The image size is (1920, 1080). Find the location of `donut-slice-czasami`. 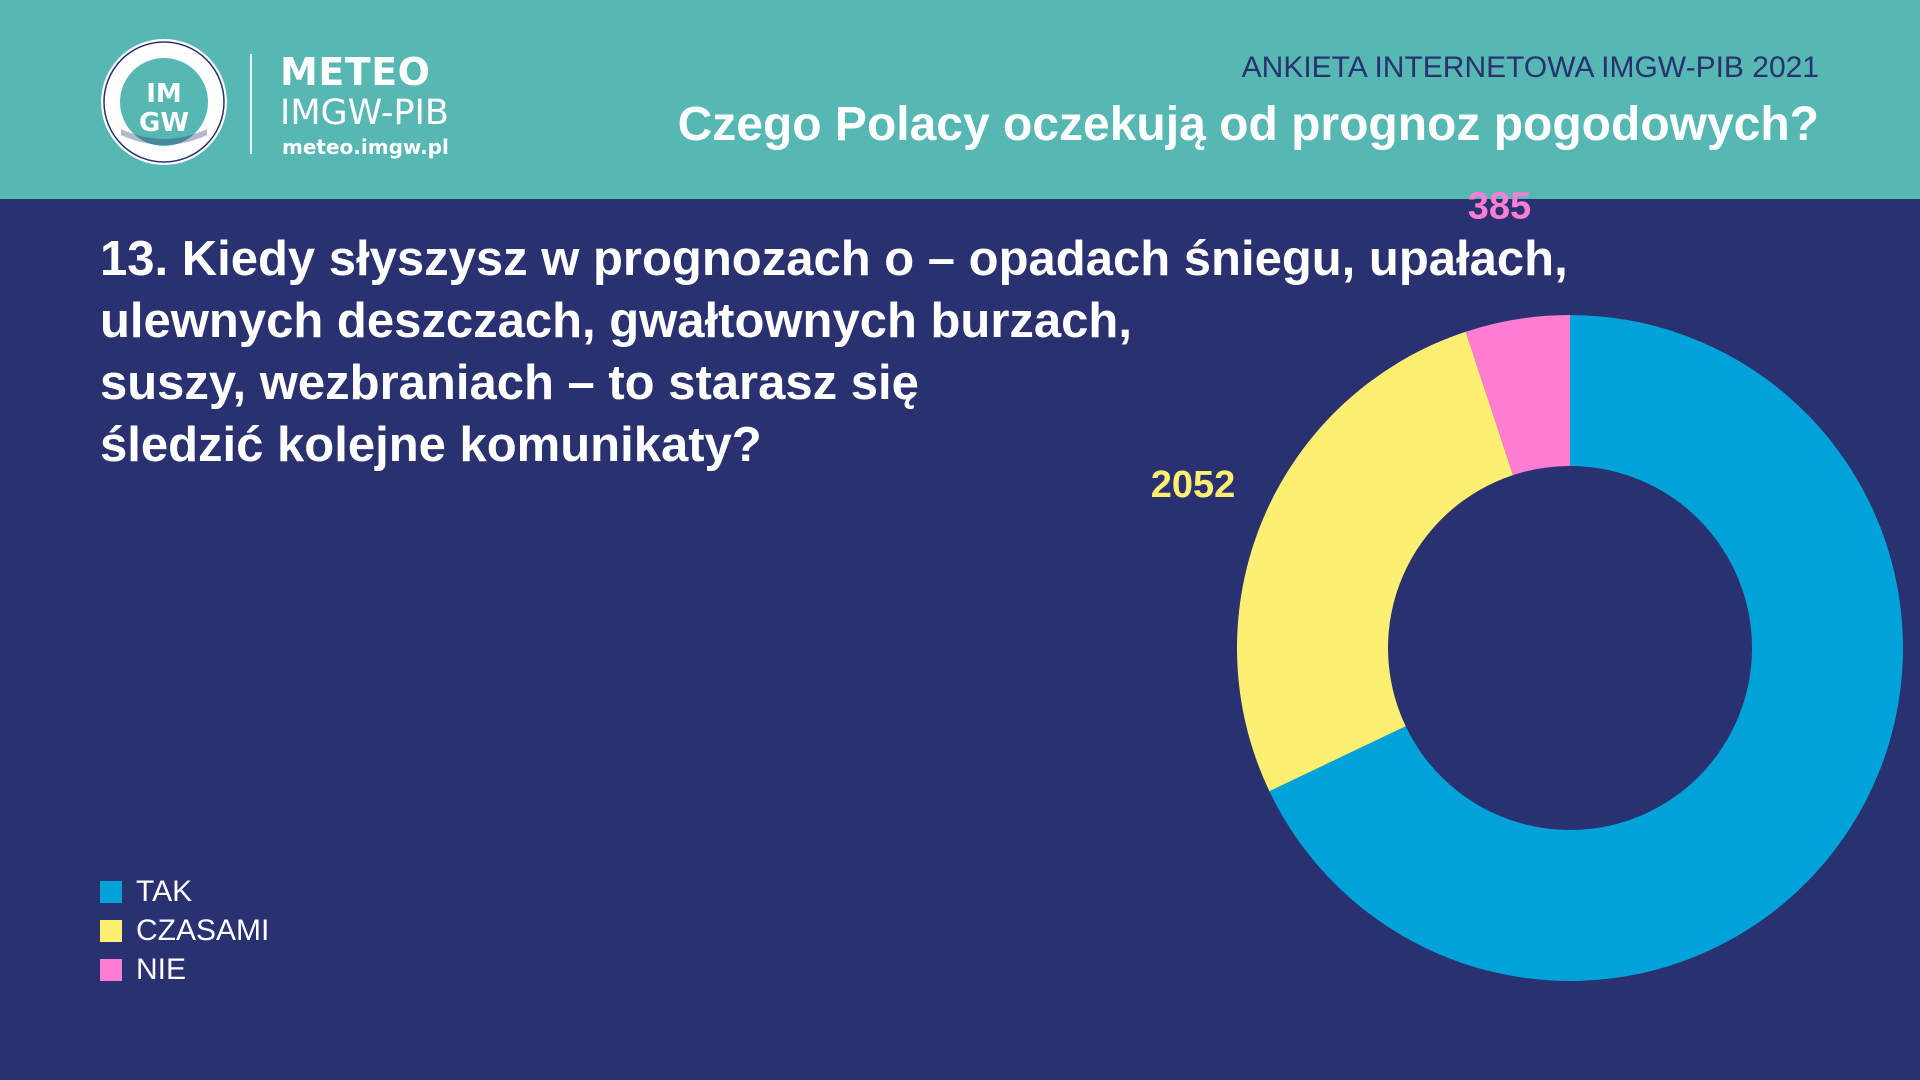

donut-slice-czasami is located at coordinates (1375, 561).